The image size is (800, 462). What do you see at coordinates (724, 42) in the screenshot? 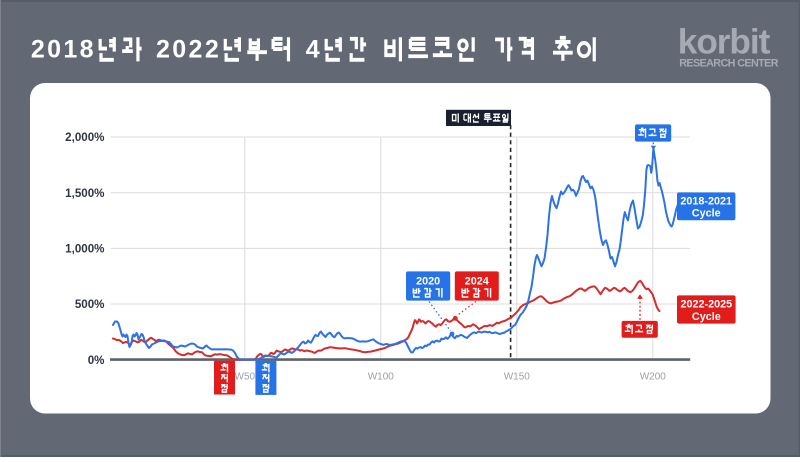
I see `svg-text: korbit` at bounding box center [724, 42].